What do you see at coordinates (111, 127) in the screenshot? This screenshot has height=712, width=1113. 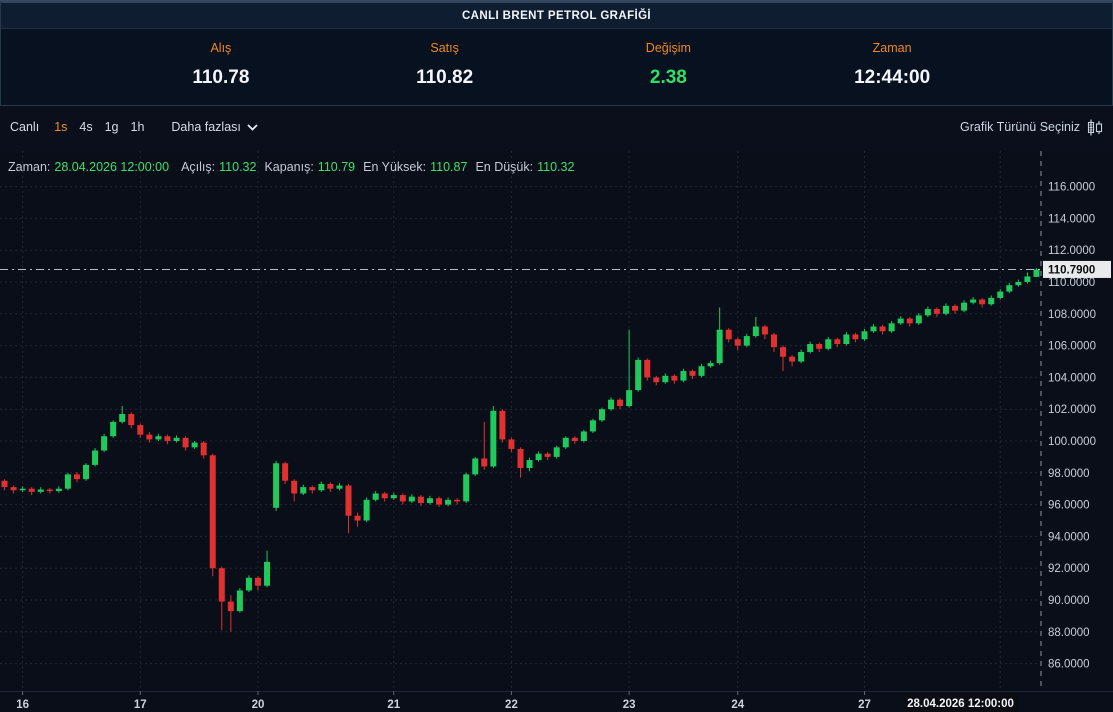 I see `interval-button-1g: 1g` at bounding box center [111, 127].